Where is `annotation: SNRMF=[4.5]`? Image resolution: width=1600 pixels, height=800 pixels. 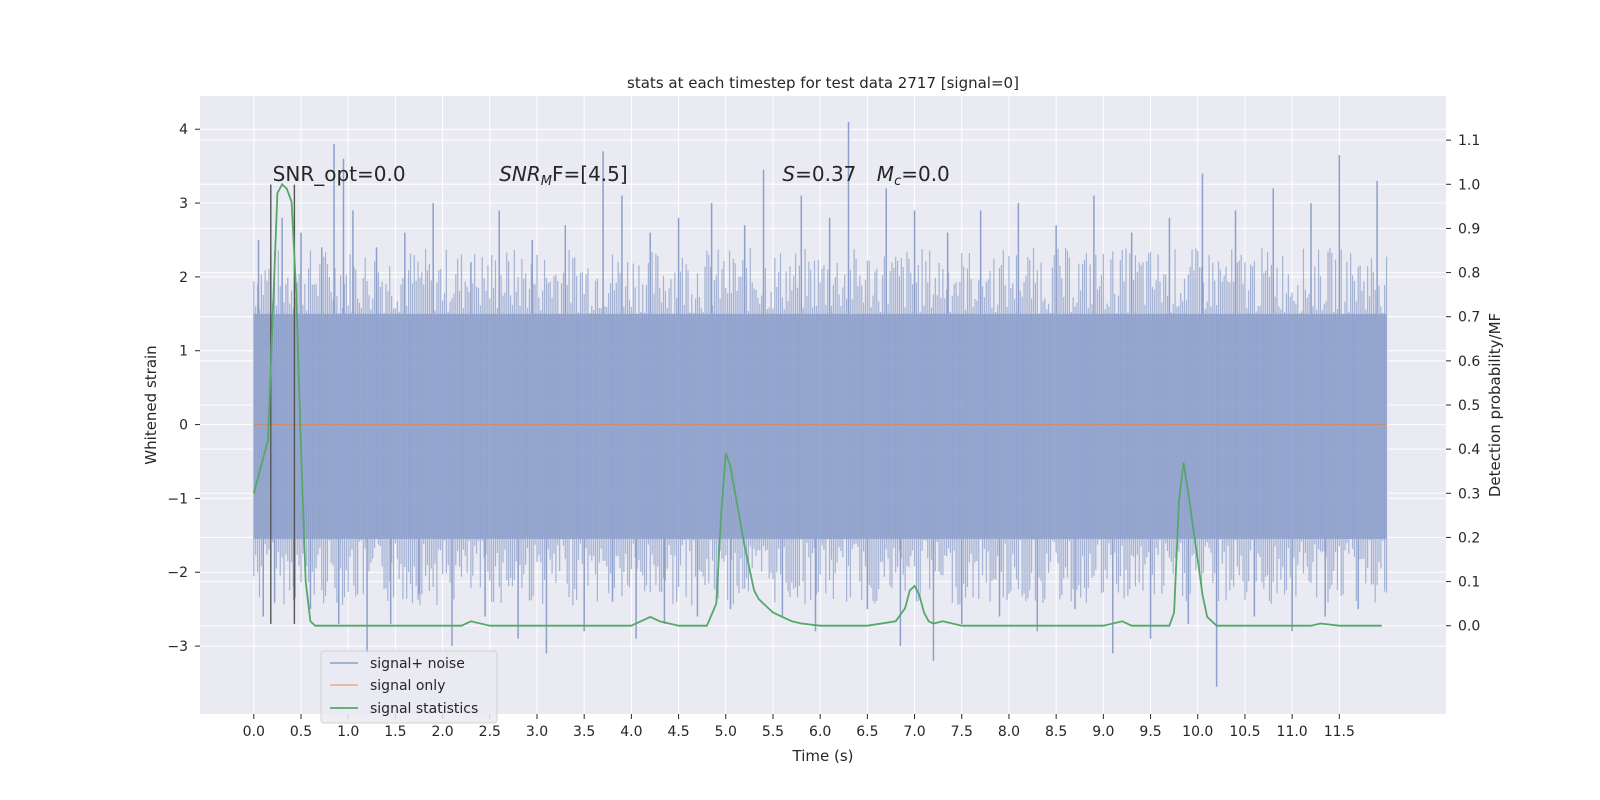 annotation: SNRMF=[4.5] is located at coordinates (563, 175).